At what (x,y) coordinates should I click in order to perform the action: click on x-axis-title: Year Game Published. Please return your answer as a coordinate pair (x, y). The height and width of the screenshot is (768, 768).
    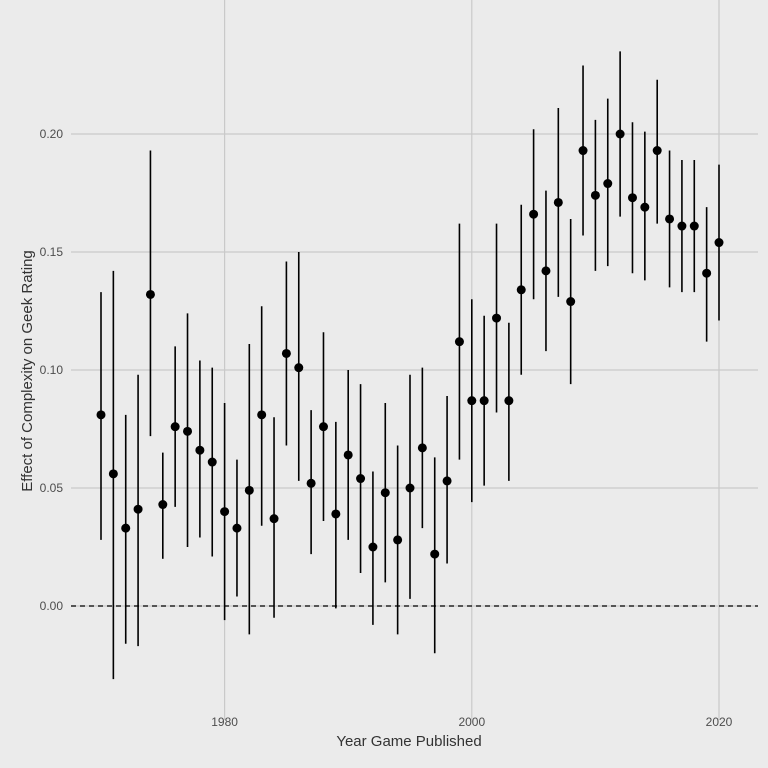
    Looking at the image, I should click on (408, 741).